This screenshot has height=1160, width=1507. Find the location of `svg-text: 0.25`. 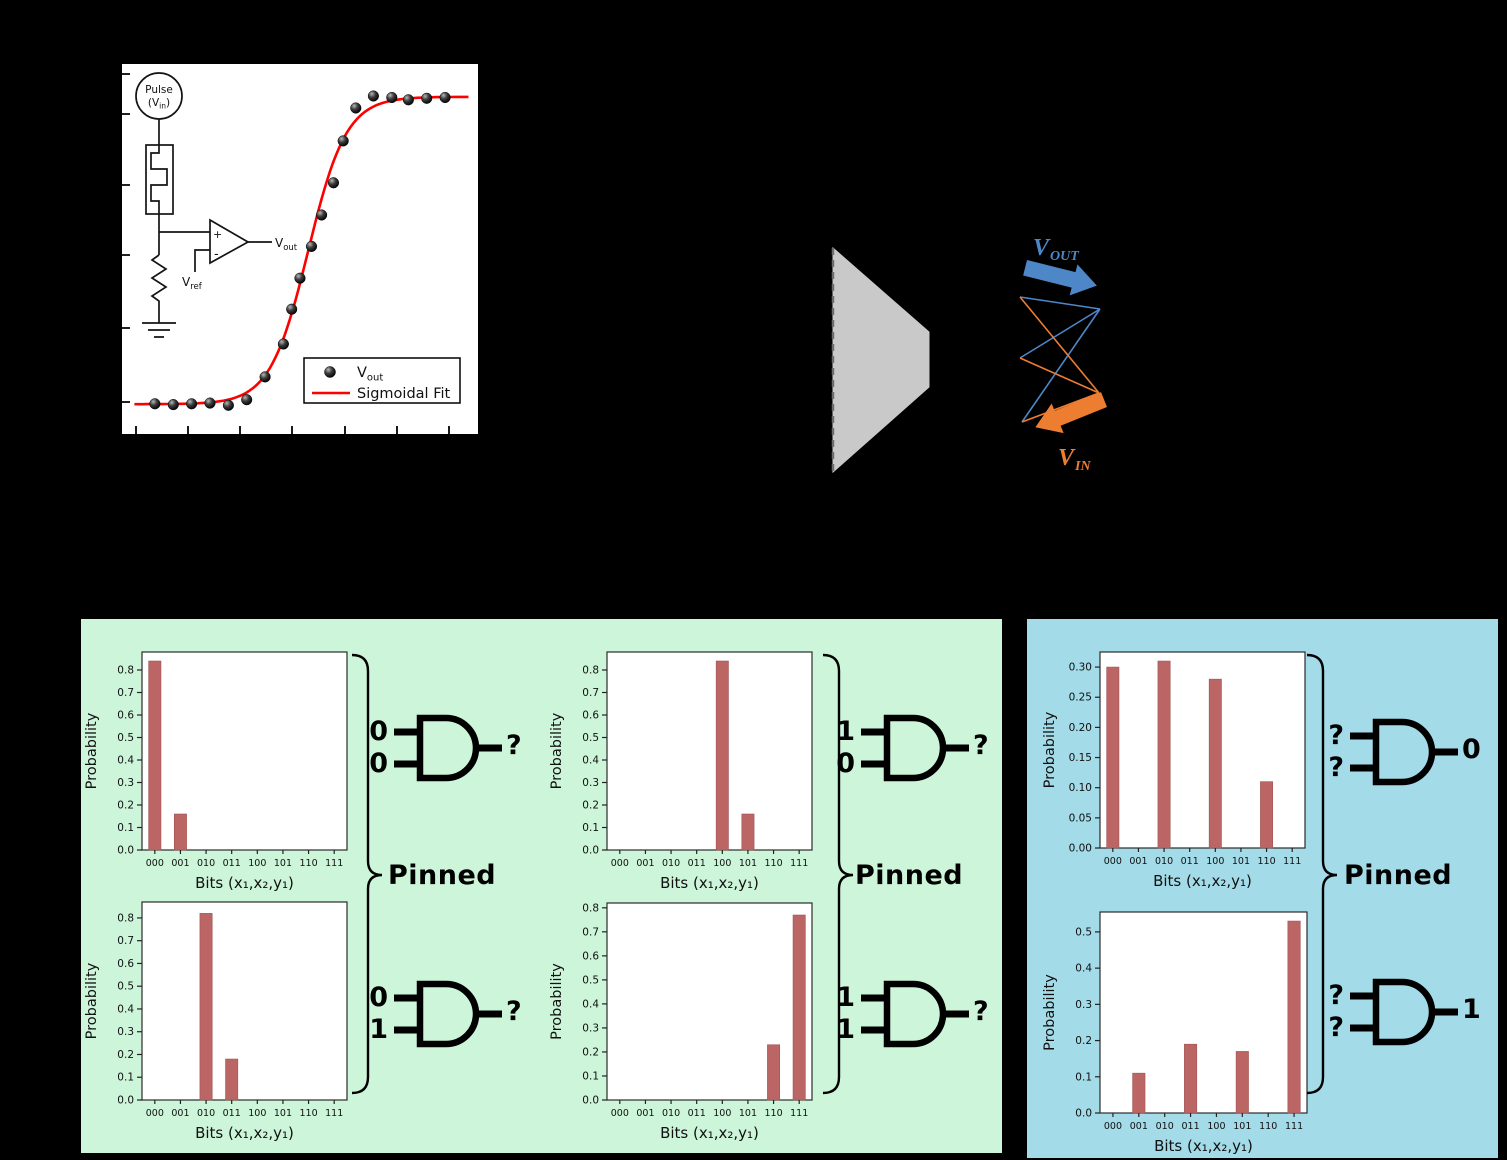

svg-text: 0.25 is located at coordinates (1080, 698).